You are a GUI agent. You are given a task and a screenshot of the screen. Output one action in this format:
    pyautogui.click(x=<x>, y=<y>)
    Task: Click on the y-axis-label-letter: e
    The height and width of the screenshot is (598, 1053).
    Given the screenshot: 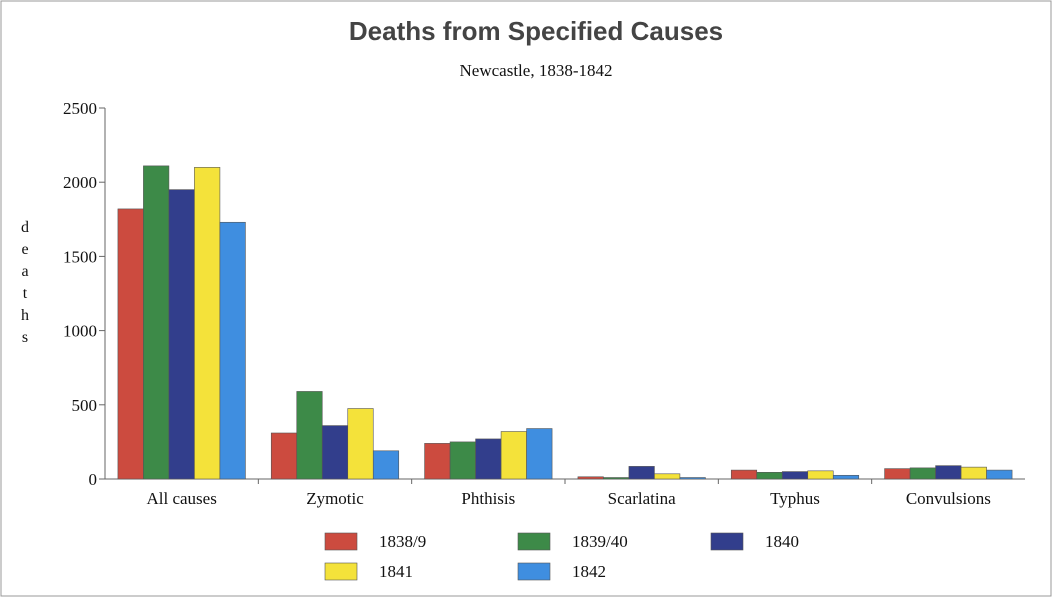 What is the action you would take?
    pyautogui.click(x=24, y=249)
    